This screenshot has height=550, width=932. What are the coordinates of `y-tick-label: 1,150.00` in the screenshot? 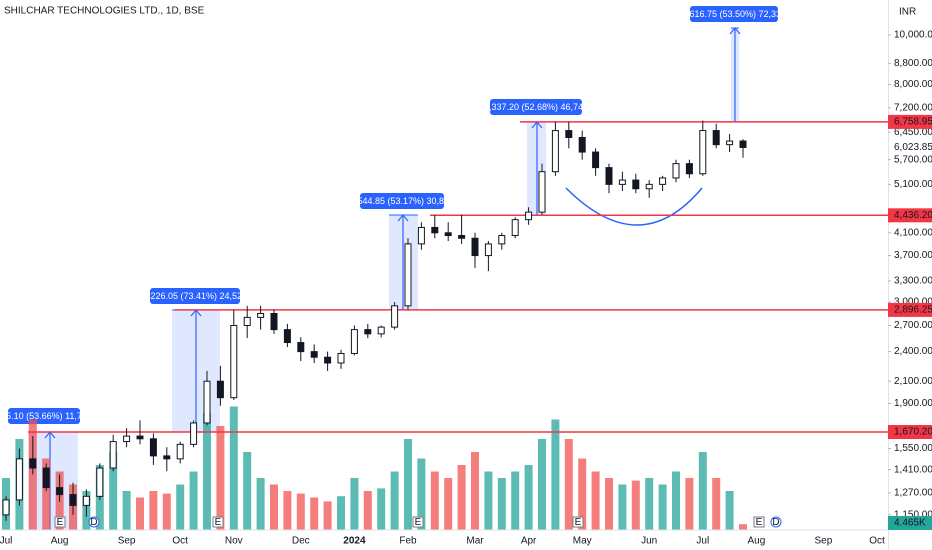 It's located at (913, 514).